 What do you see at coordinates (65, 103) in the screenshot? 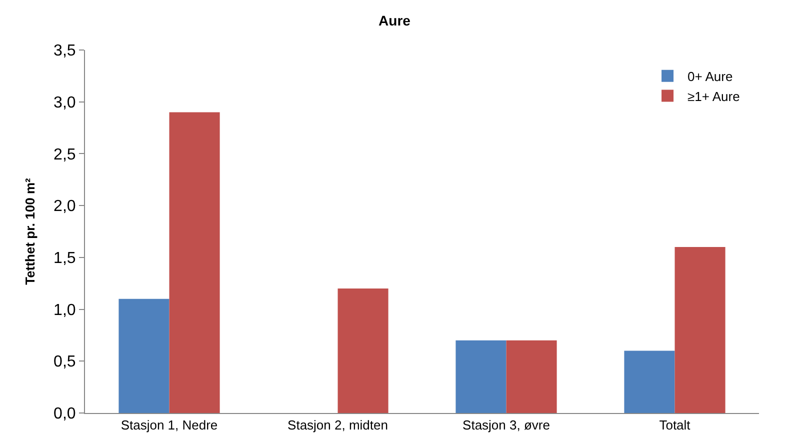
I see `y-tick-label: 3,0` at bounding box center [65, 103].